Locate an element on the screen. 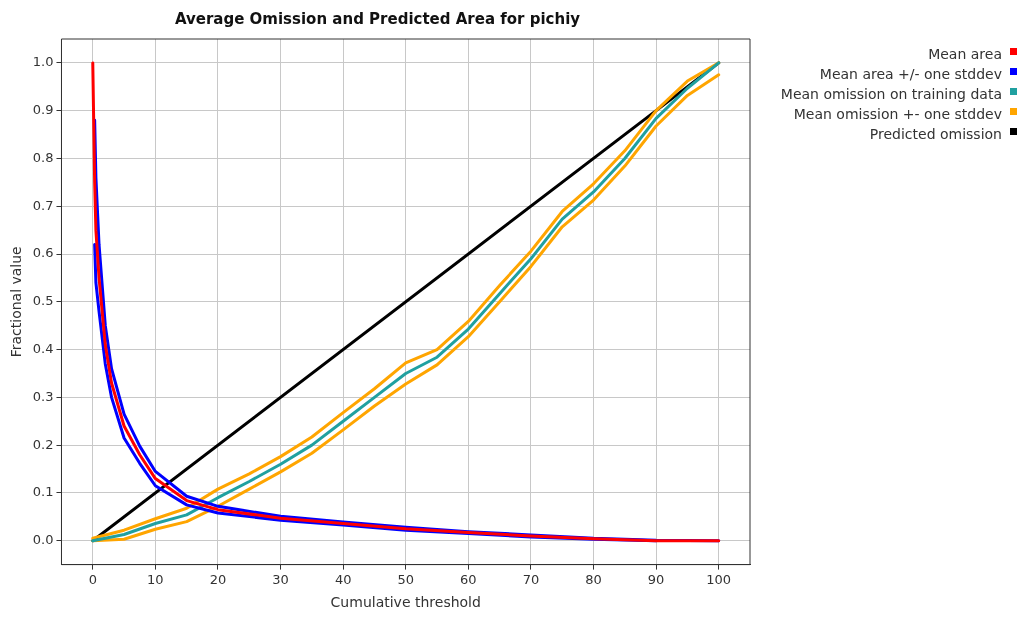 The height and width of the screenshot is (621, 1029). x-tick-label: 80 is located at coordinates (593, 579).